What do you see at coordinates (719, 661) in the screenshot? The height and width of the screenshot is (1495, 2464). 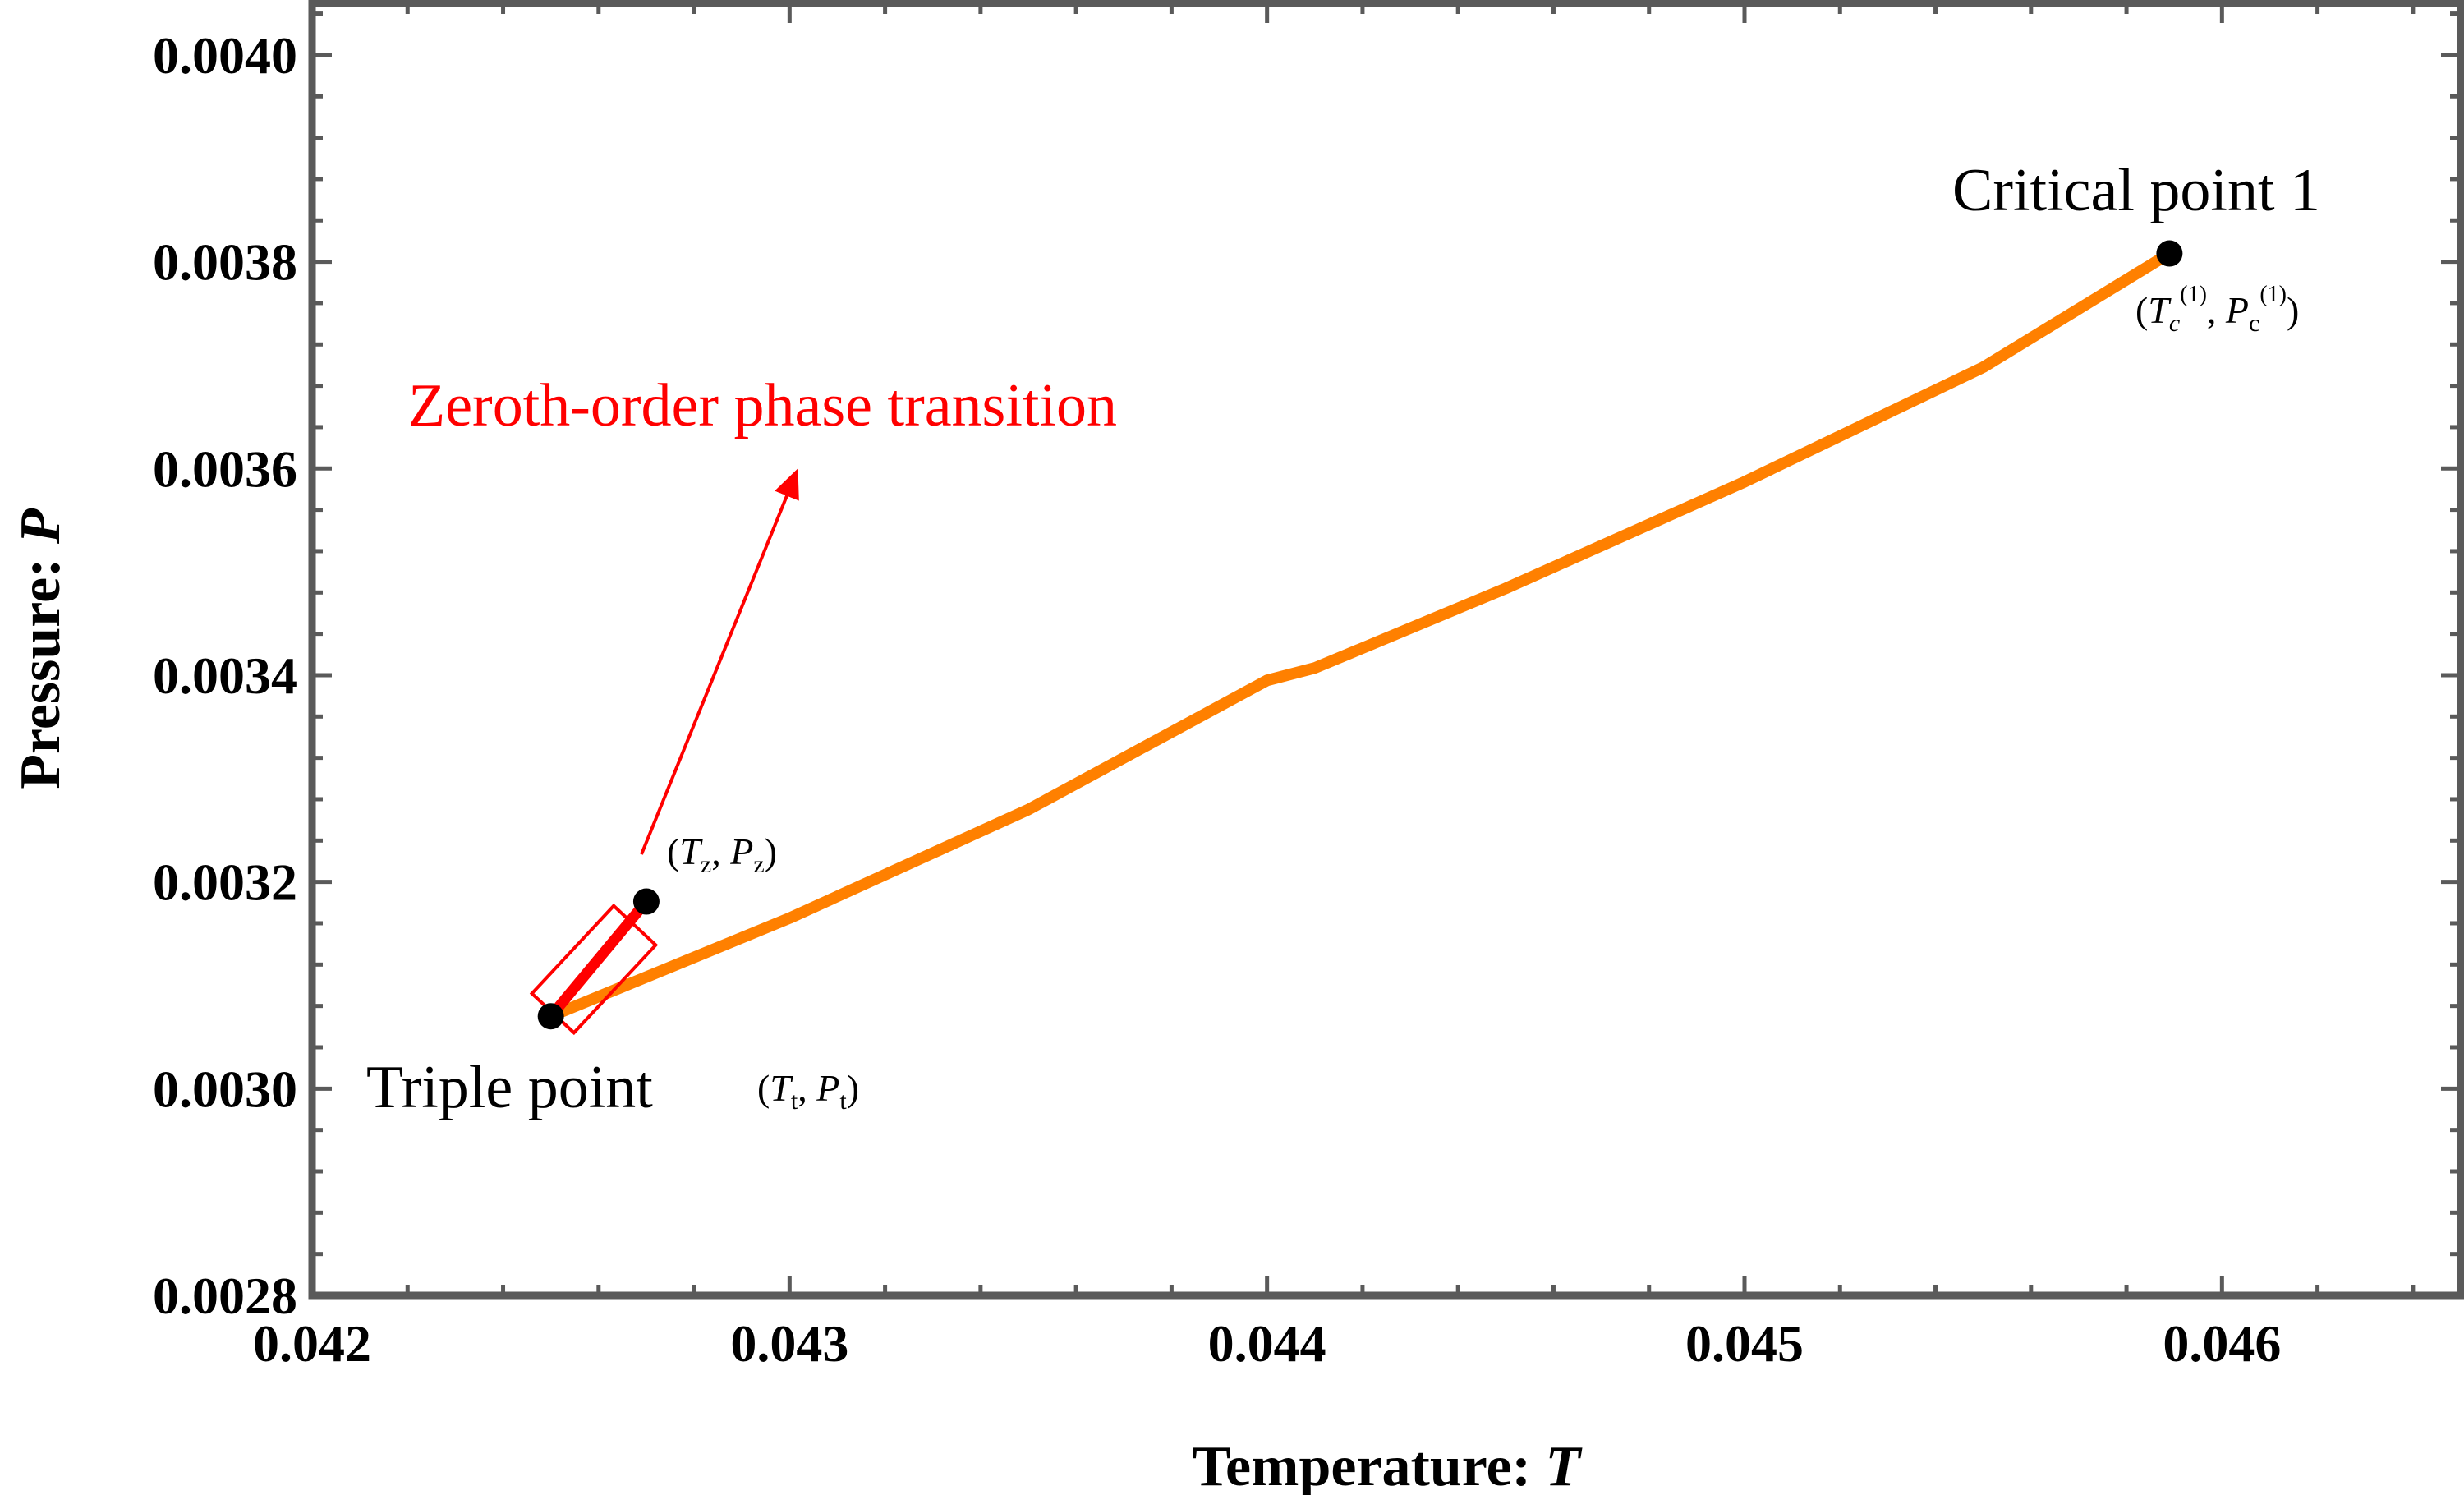 I see `zeroth-order-arrow` at bounding box center [719, 661].